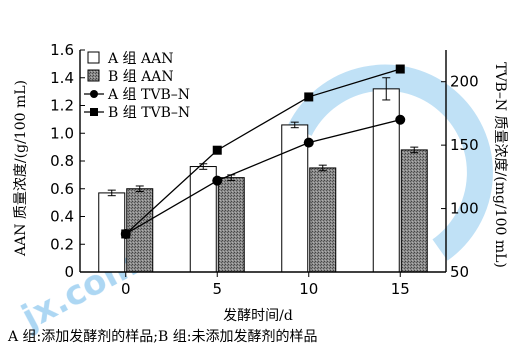 Image resolution: width=519 pixels, height=354 pixels. Describe the element at coordinates (148, 95) in the screenshot. I see `legend-label: A 组 TVB–N` at that location.